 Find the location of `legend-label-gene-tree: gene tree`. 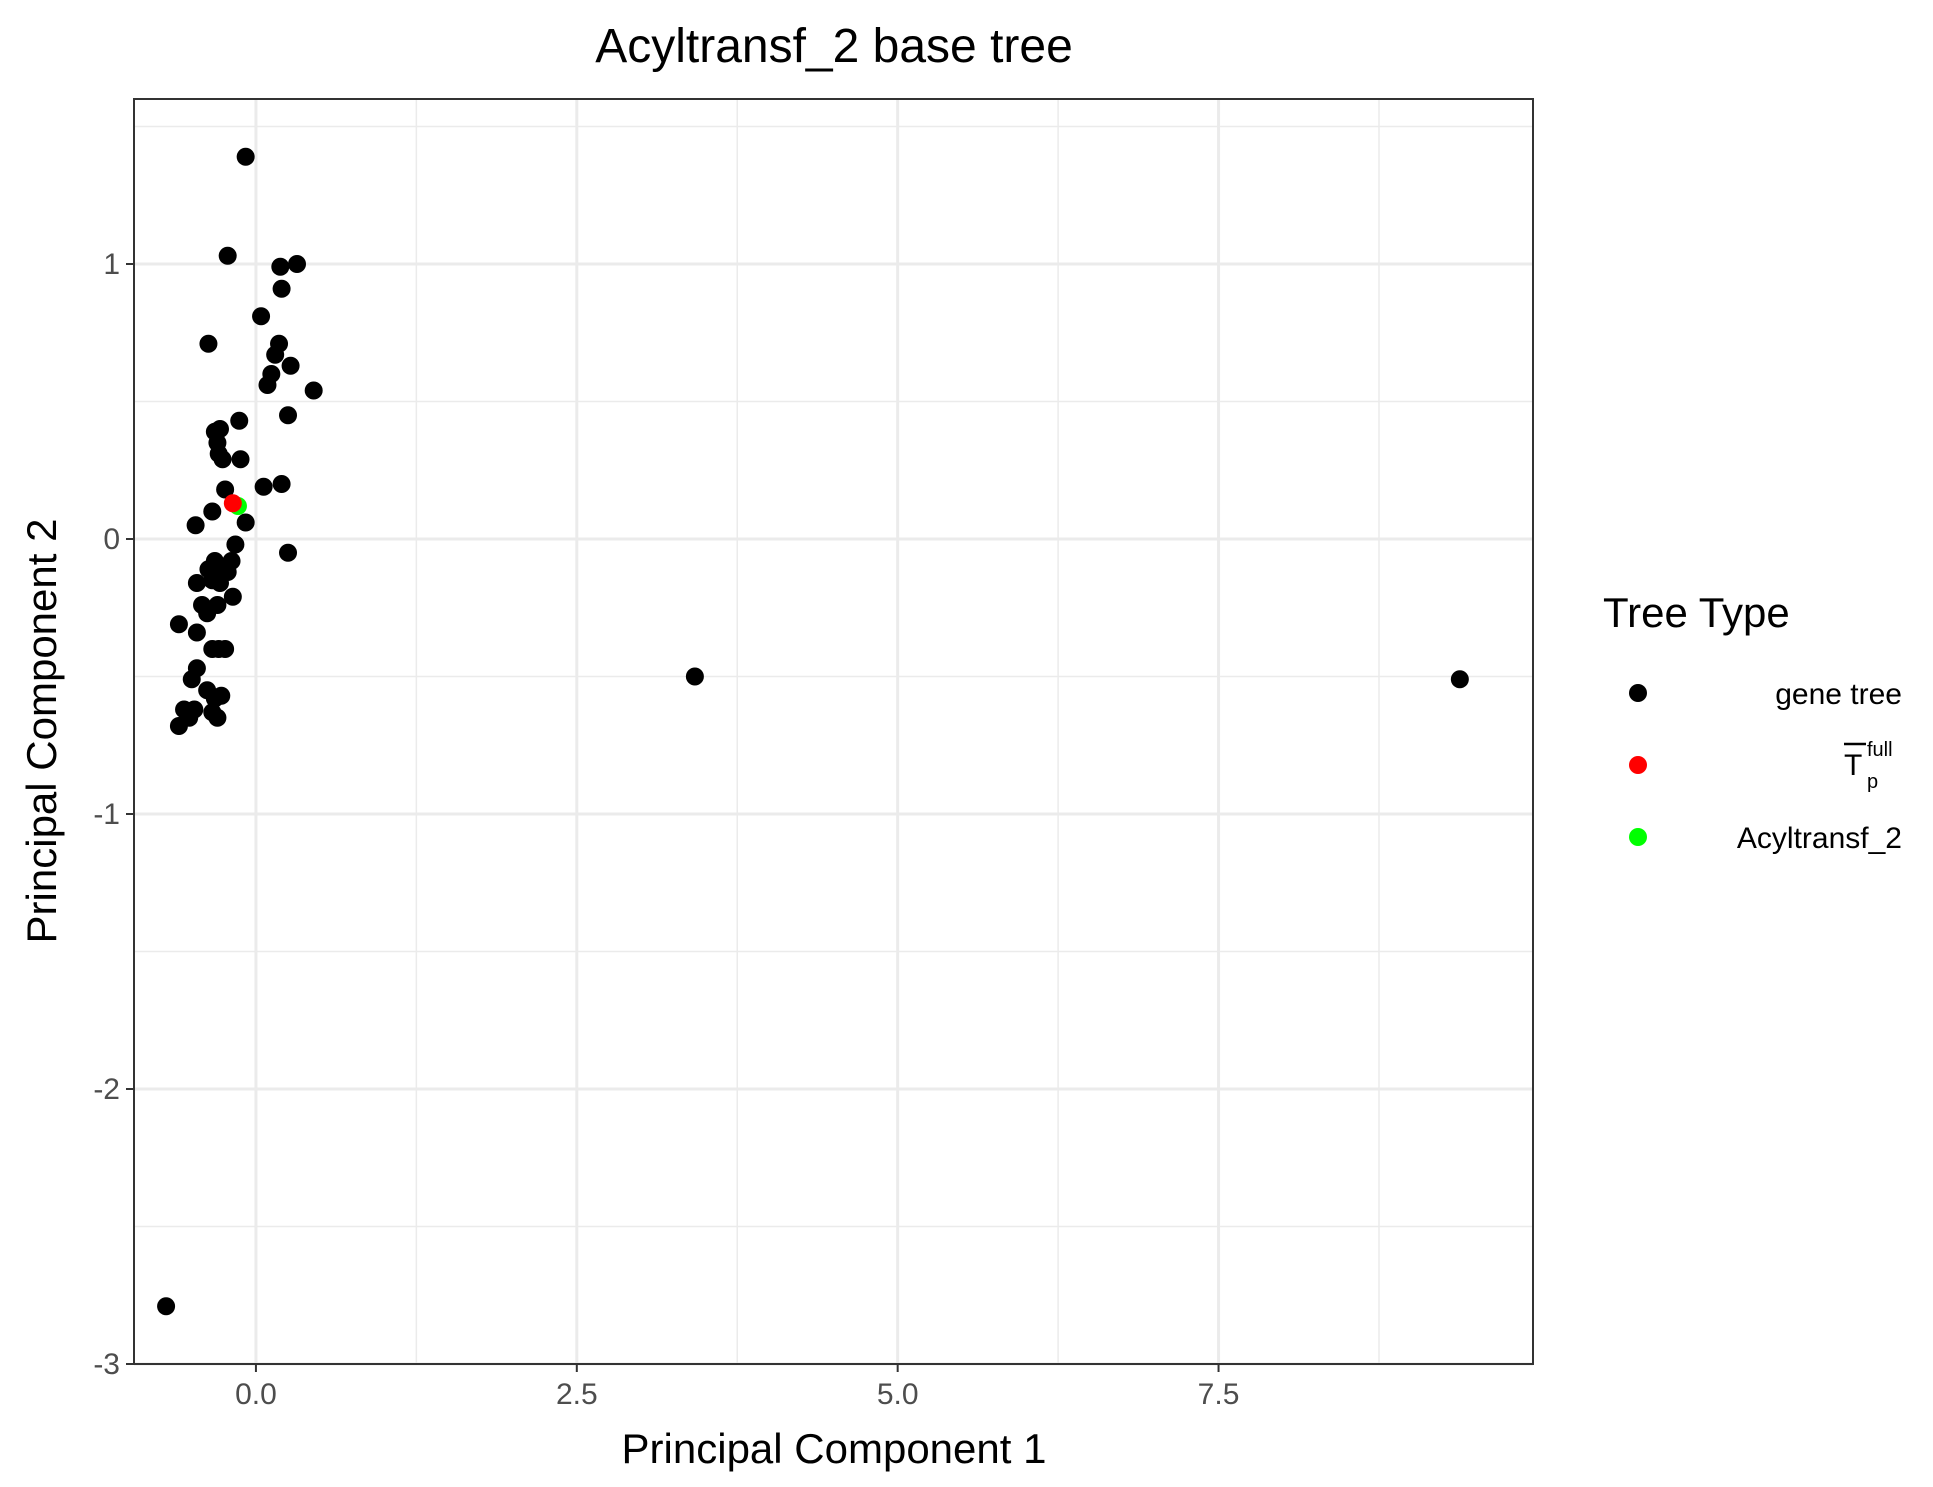

legend-label-gene-tree: gene tree is located at coordinates (1838, 694).